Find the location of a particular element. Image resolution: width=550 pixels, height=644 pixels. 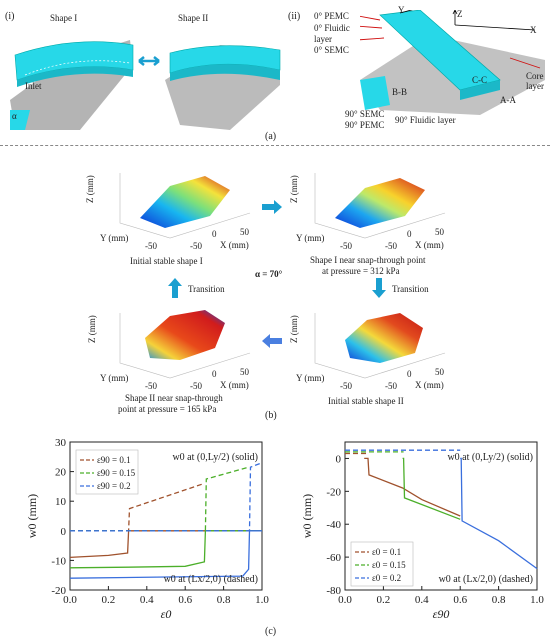

panel-c-caption: (c) is located at coordinates (271, 631).